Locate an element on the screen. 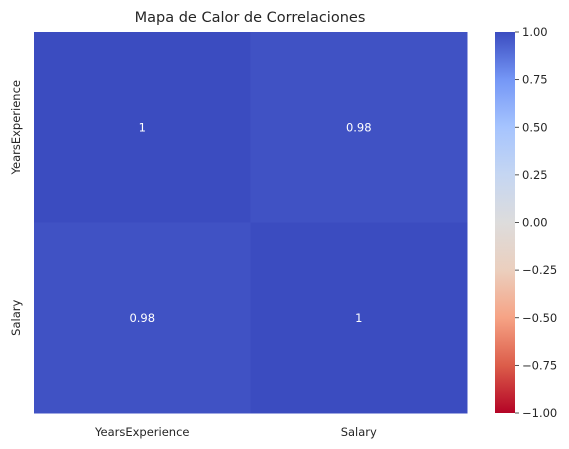 The width and height of the screenshot is (569, 449). colorbar-tick-label: 1.00 is located at coordinates (535, 32).